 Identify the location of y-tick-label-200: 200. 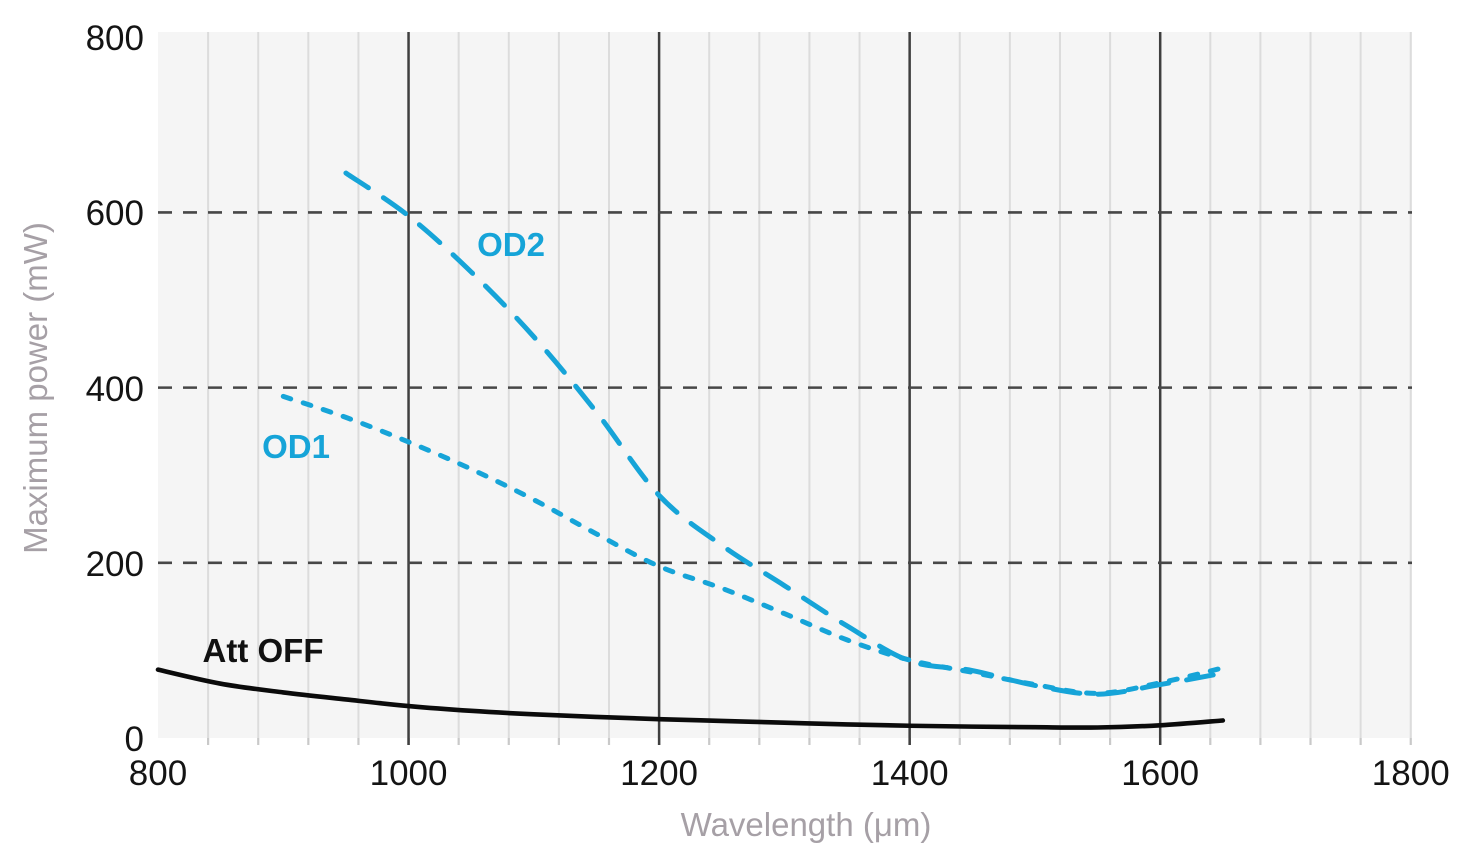
(114, 564).